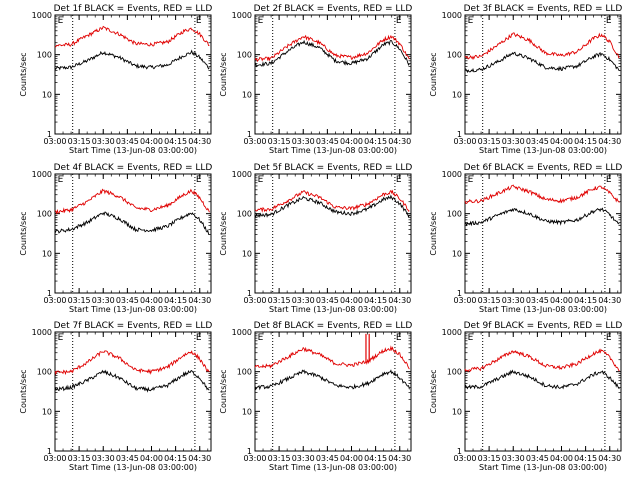 The height and width of the screenshot is (480, 640). I want to click on chart-title: Det 8f BLACK = Events, RED = LLD, so click(333, 326).